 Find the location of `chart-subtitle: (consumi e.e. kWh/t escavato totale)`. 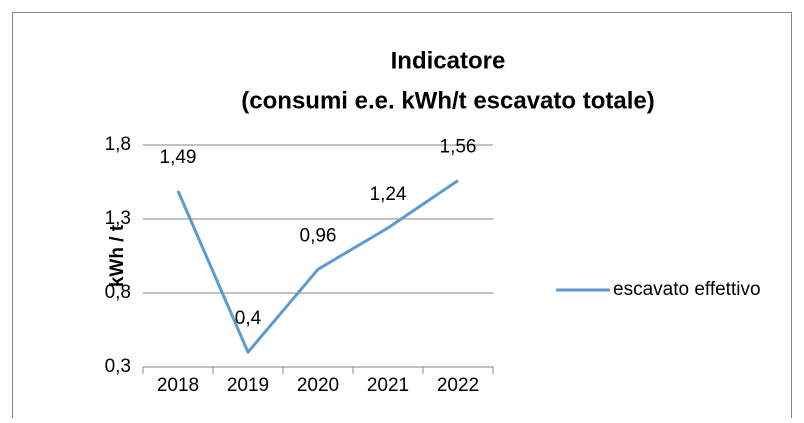

chart-subtitle: (consumi e.e. kWh/t escavato totale) is located at coordinates (447, 100).